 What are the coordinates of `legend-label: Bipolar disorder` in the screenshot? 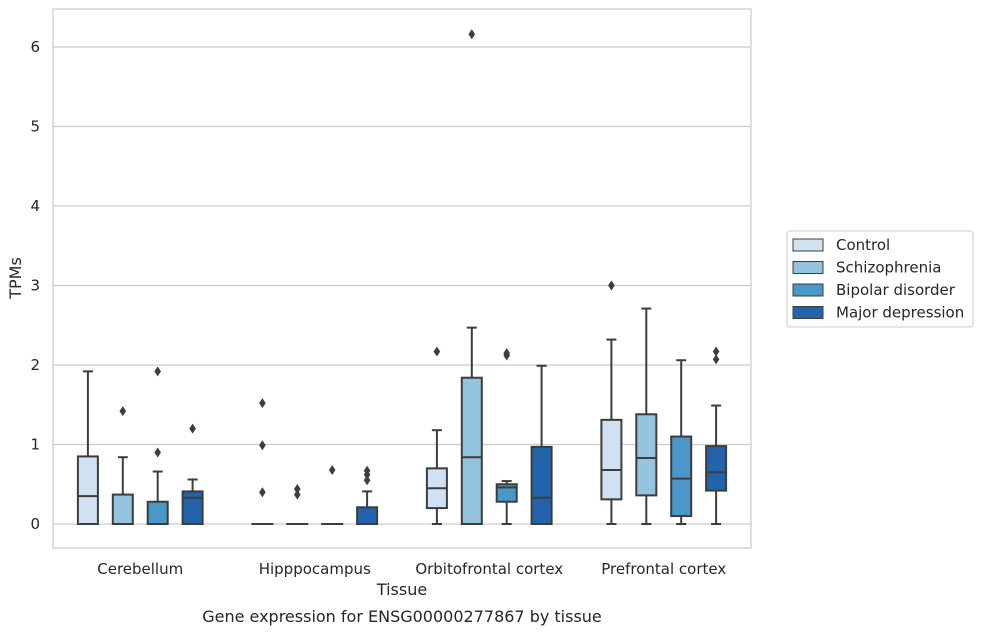 It's located at (896, 290).